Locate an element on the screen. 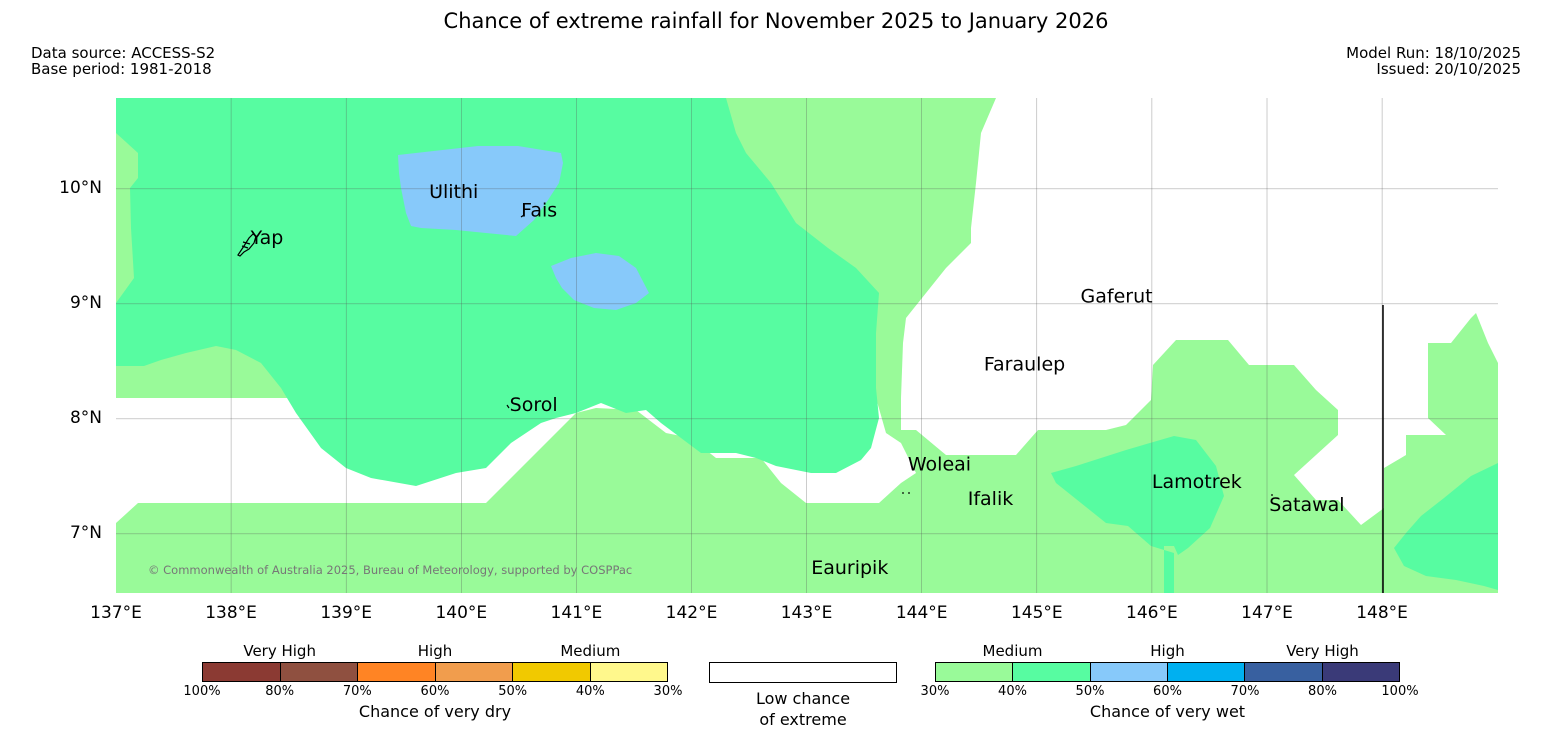 Image resolution: width=1552 pixels, height=736 pixels. dry-color-bar is located at coordinates (435, 672).